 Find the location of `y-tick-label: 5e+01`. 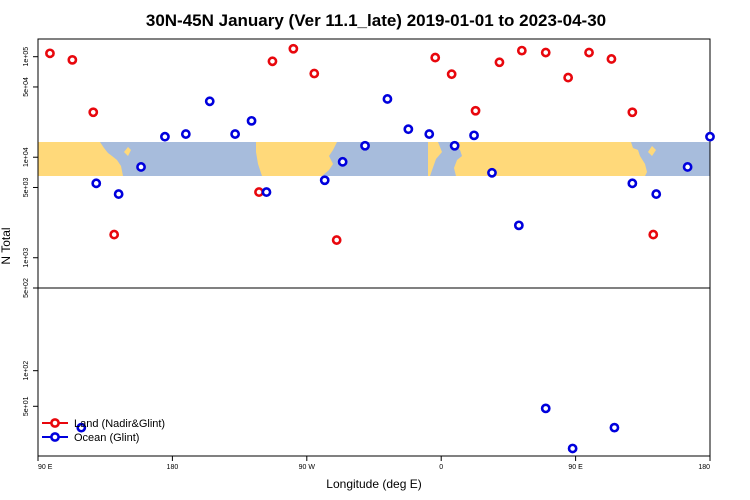

y-tick-label: 5e+01 is located at coordinates (26, 406).